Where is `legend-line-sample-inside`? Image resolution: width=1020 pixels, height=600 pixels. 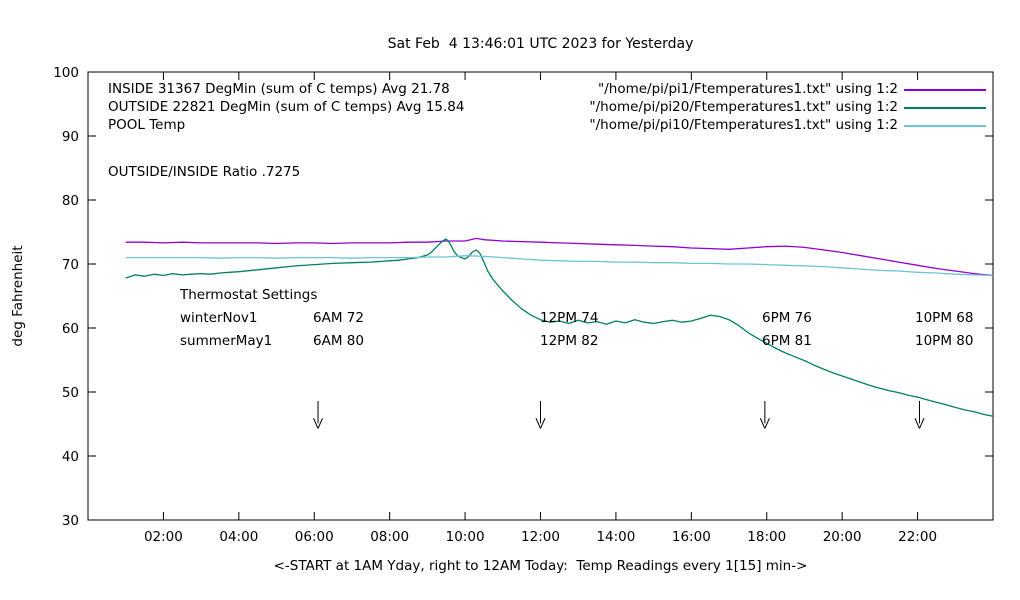
legend-line-sample-inside is located at coordinates (945, 90).